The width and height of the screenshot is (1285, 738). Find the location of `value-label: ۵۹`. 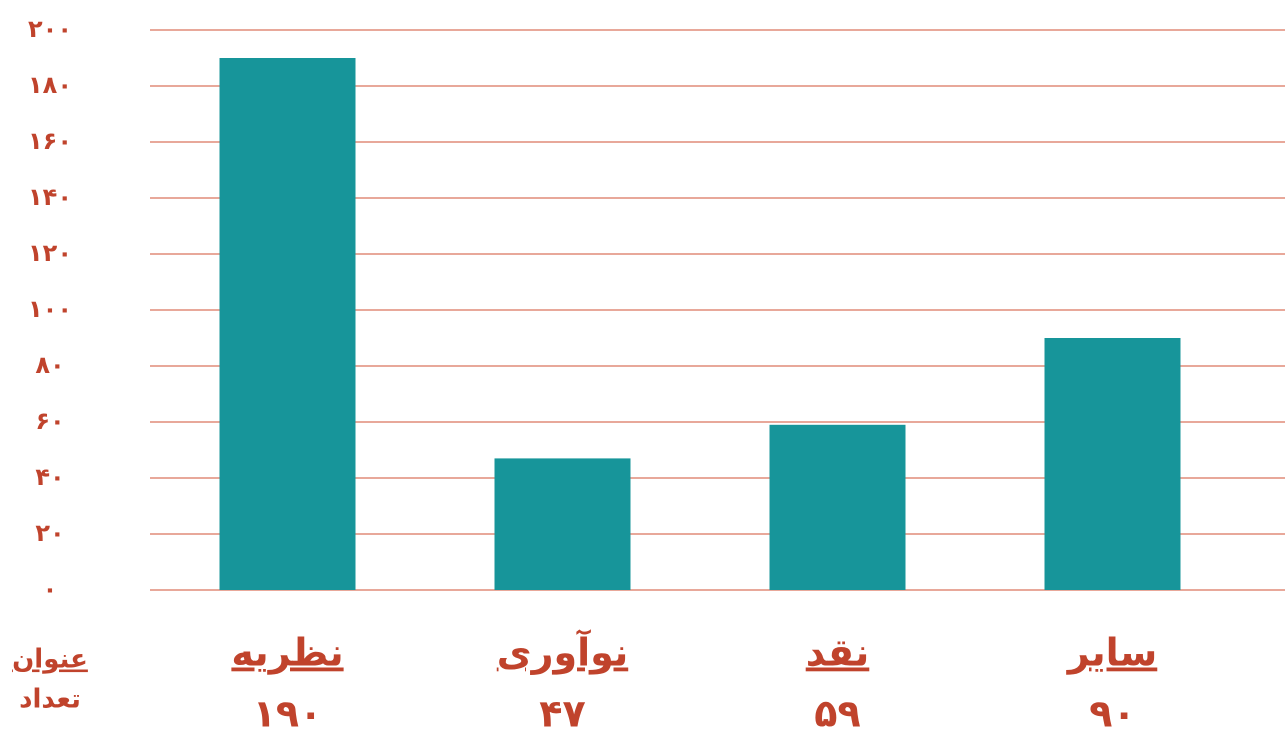

value-label: ۵۹ is located at coordinates (837, 714).